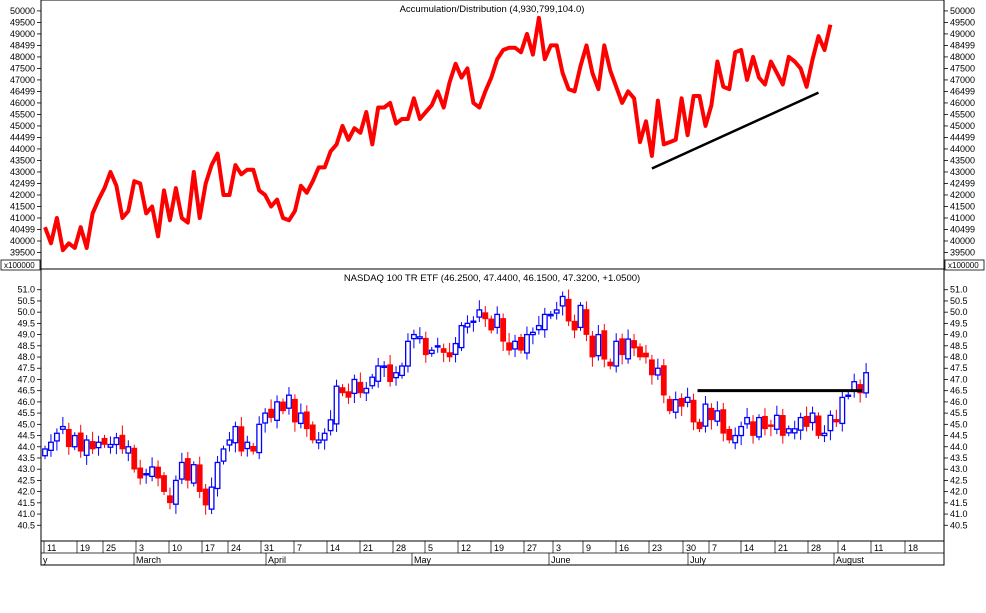 The height and width of the screenshot is (613, 986). I want to click on ad-y-tick-label-right: 43000, so click(962, 172).